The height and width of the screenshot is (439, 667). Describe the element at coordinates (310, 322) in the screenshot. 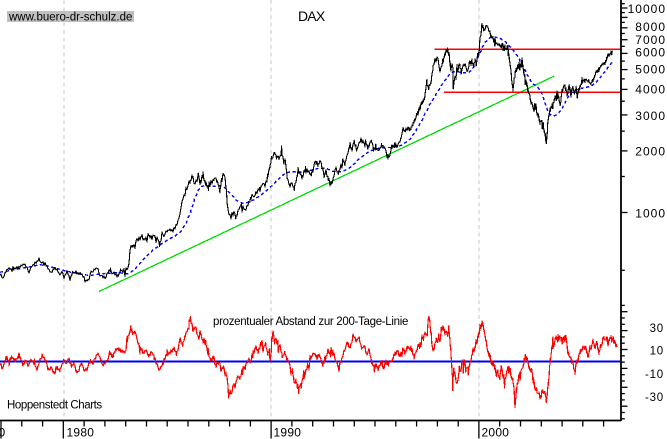

I see `svg-text:prozentualer Abstand zur 200-T: prozentualer Abstand zur 200-Tage-Linie` at that location.